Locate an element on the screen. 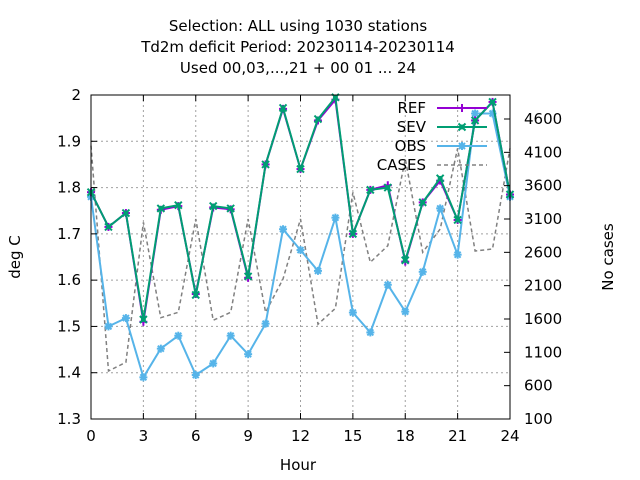  x-tick-label: 12 is located at coordinates (300, 436).